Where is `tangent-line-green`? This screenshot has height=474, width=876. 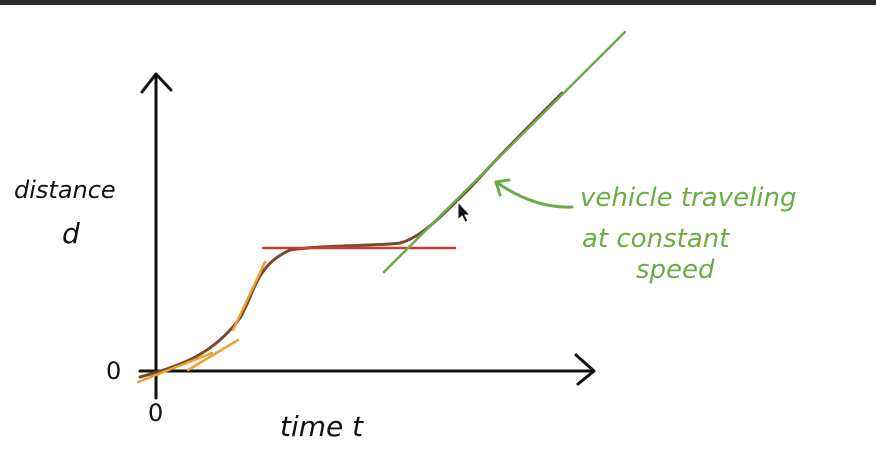
tangent-line-green is located at coordinates (504, 152).